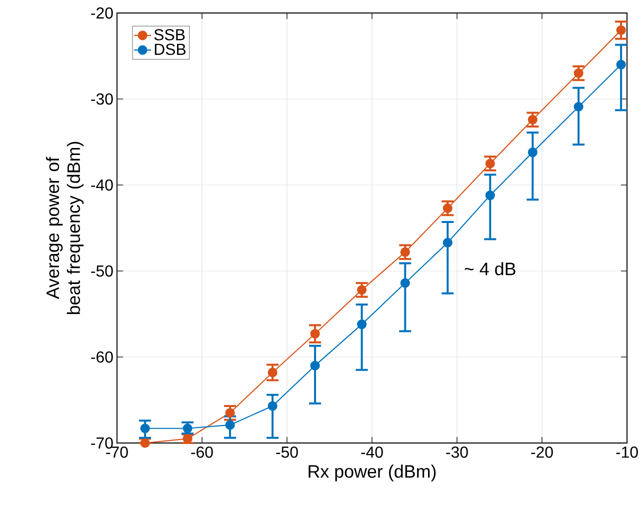 This screenshot has height=518, width=644. Describe the element at coordinates (202, 452) in the screenshot. I see `x-tick-label: -60` at that location.